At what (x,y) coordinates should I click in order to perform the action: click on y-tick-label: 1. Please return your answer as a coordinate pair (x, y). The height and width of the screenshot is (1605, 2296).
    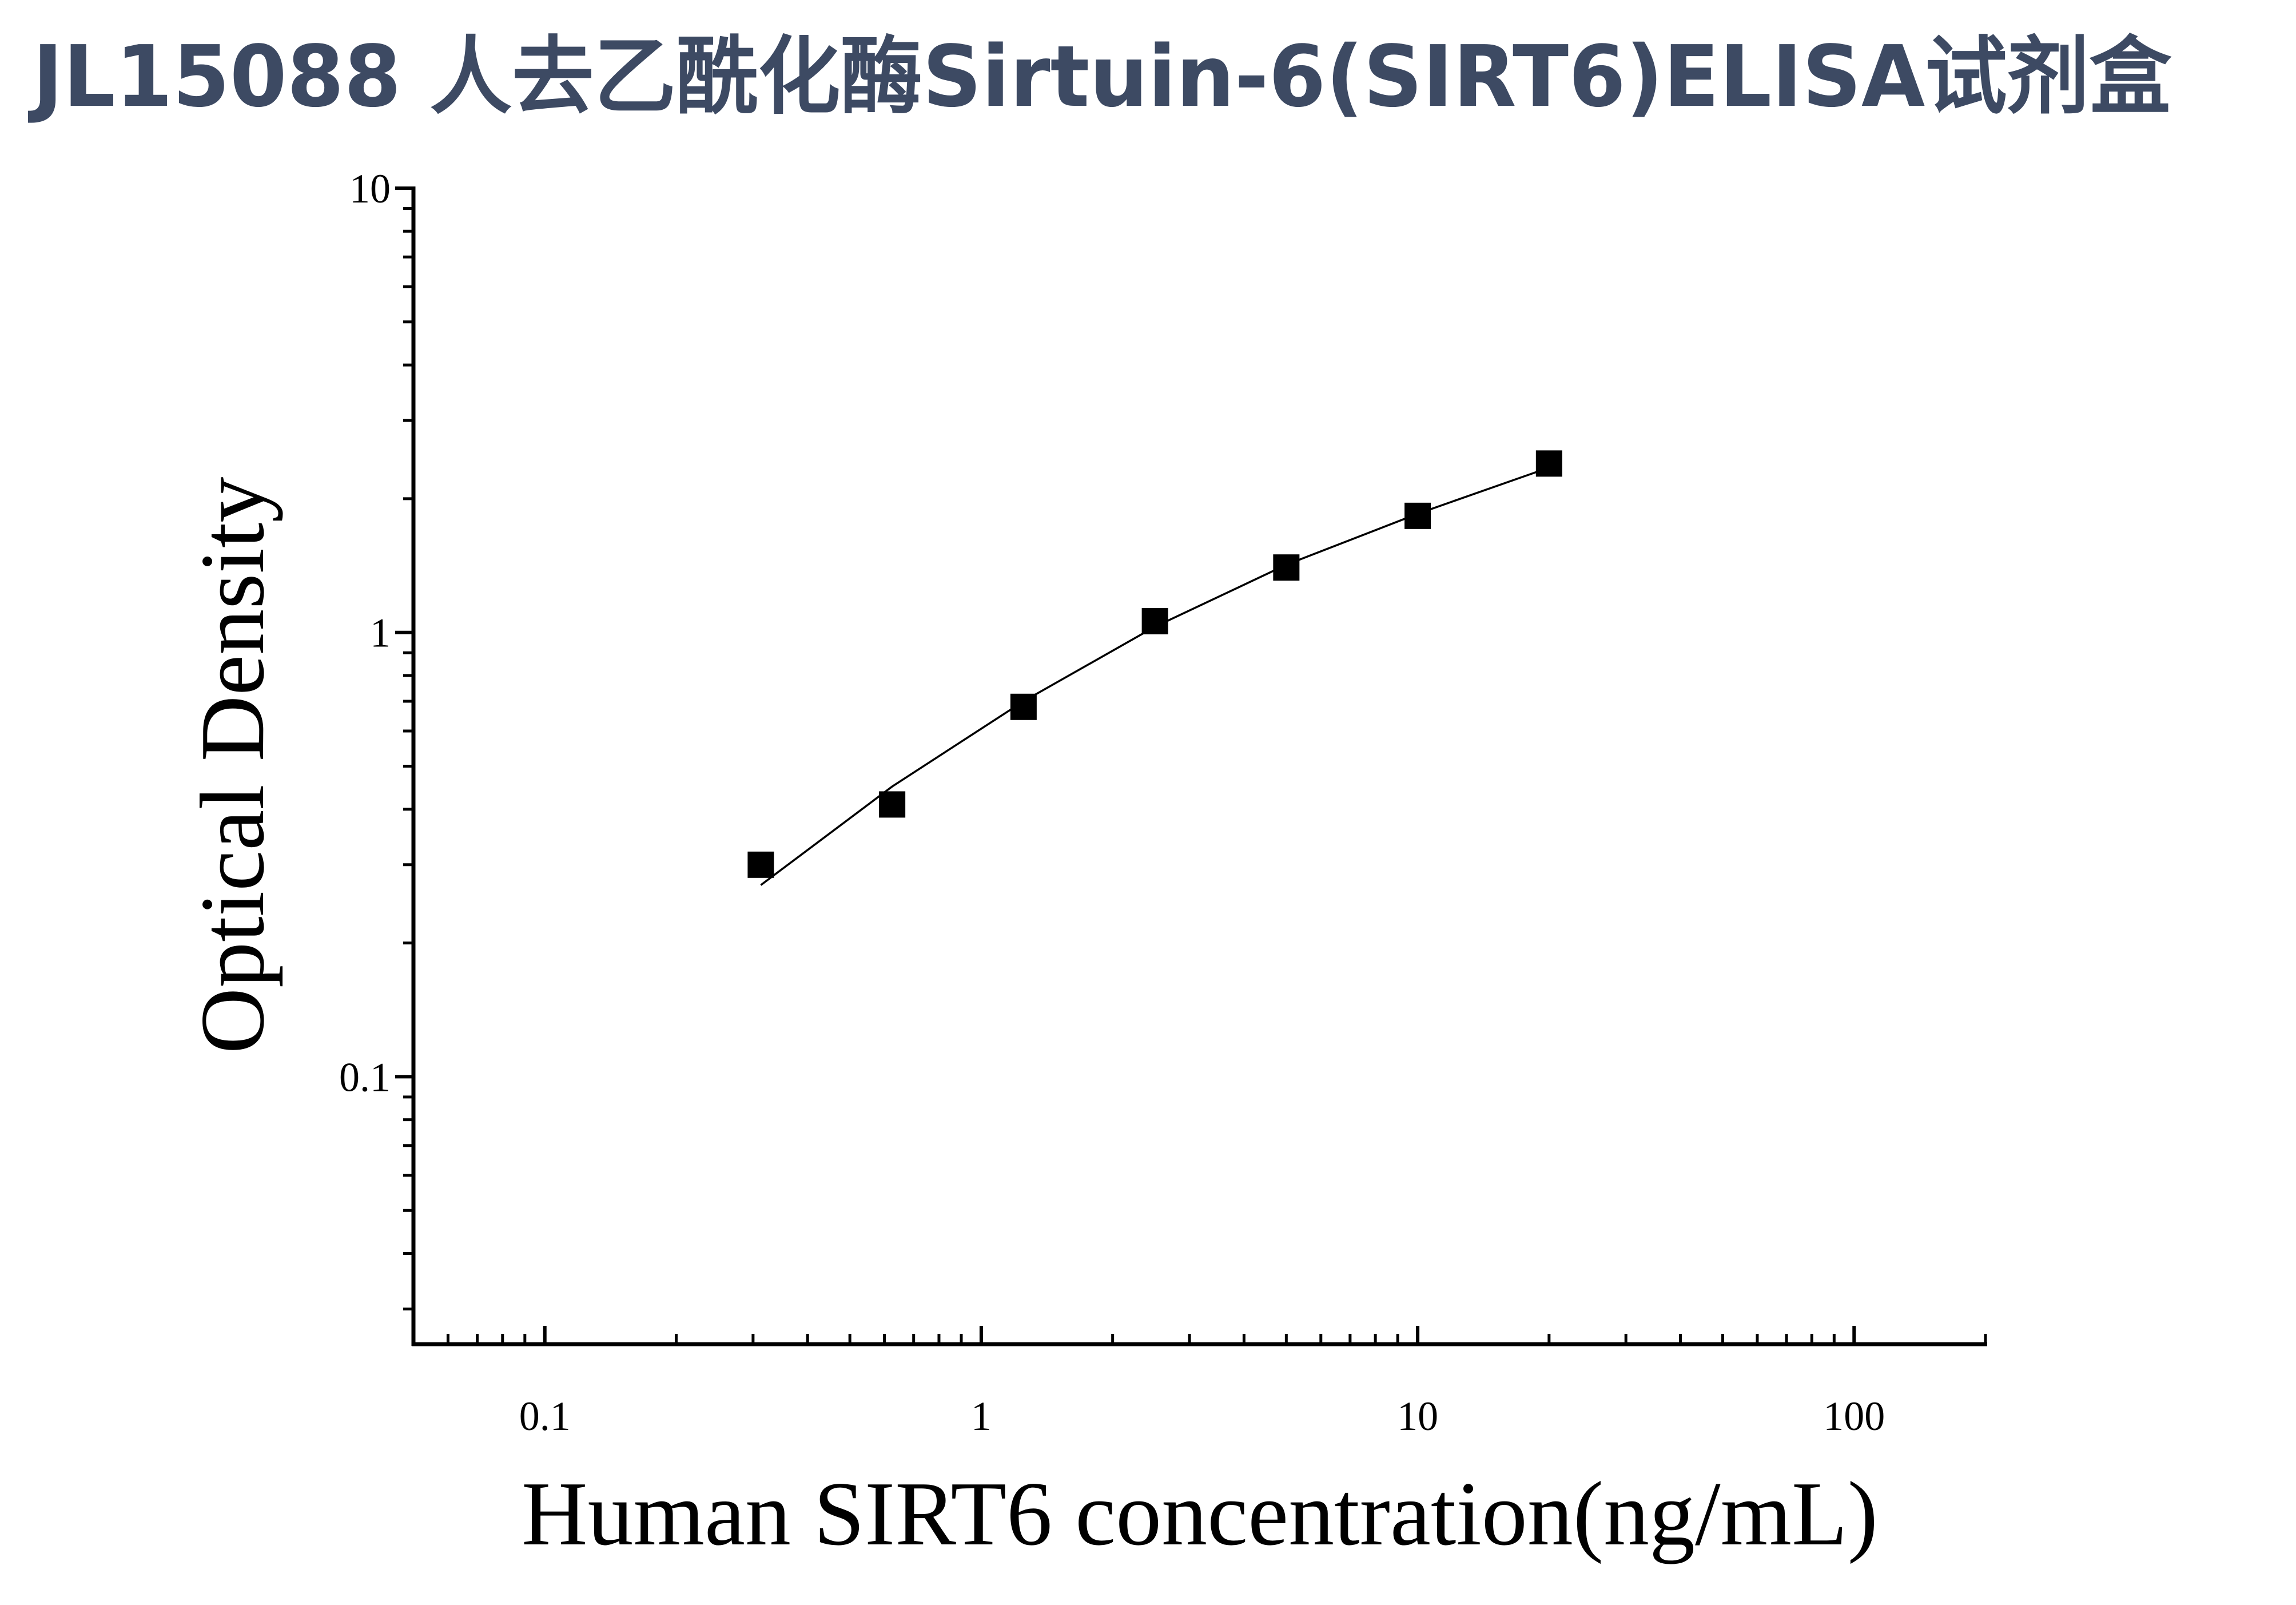
    Looking at the image, I should click on (380, 633).